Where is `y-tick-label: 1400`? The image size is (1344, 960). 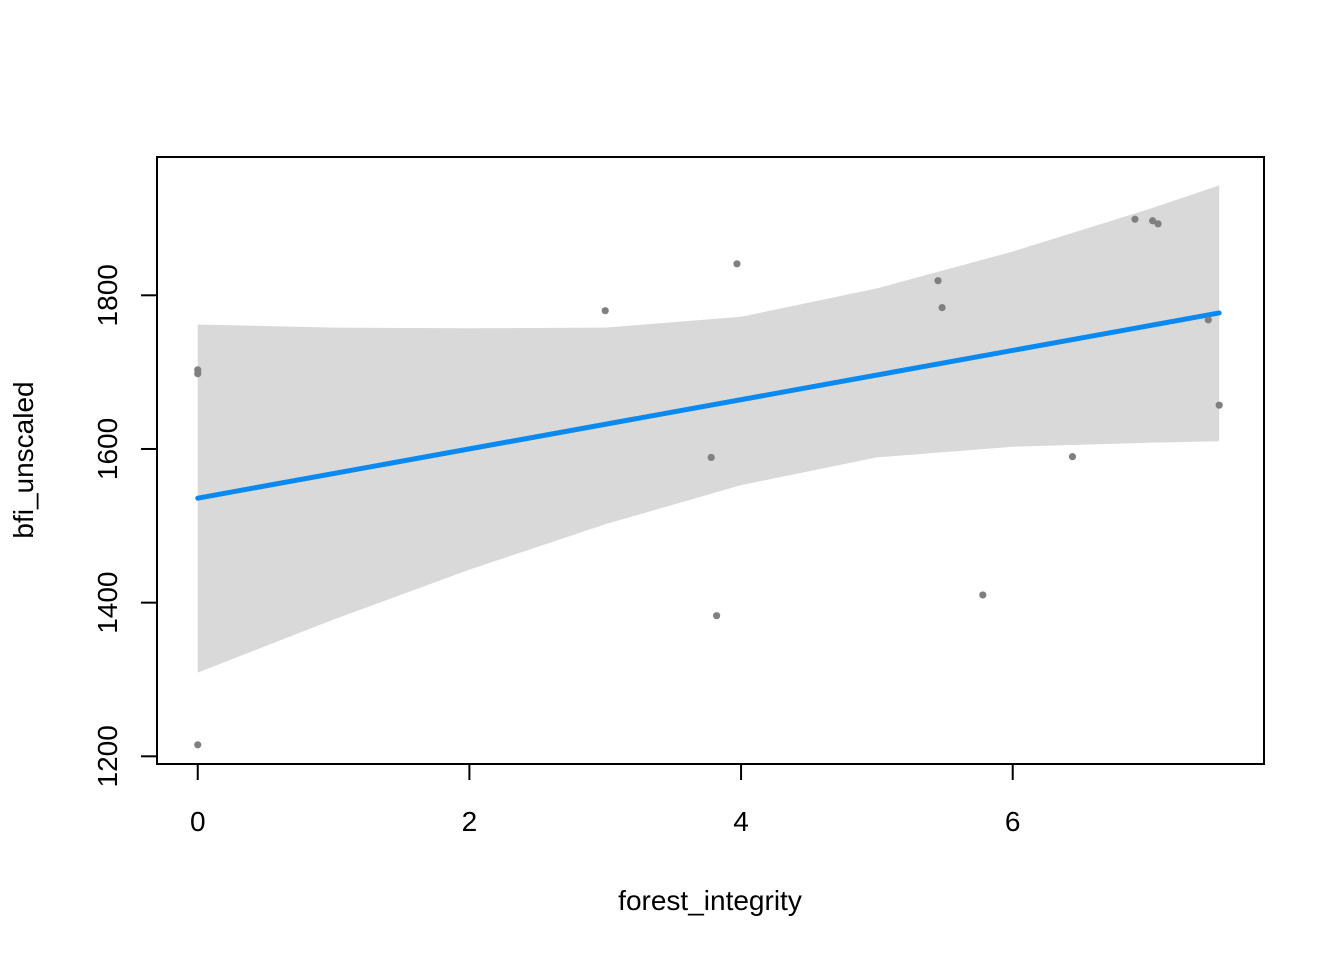
y-tick-label: 1400 is located at coordinates (107, 602).